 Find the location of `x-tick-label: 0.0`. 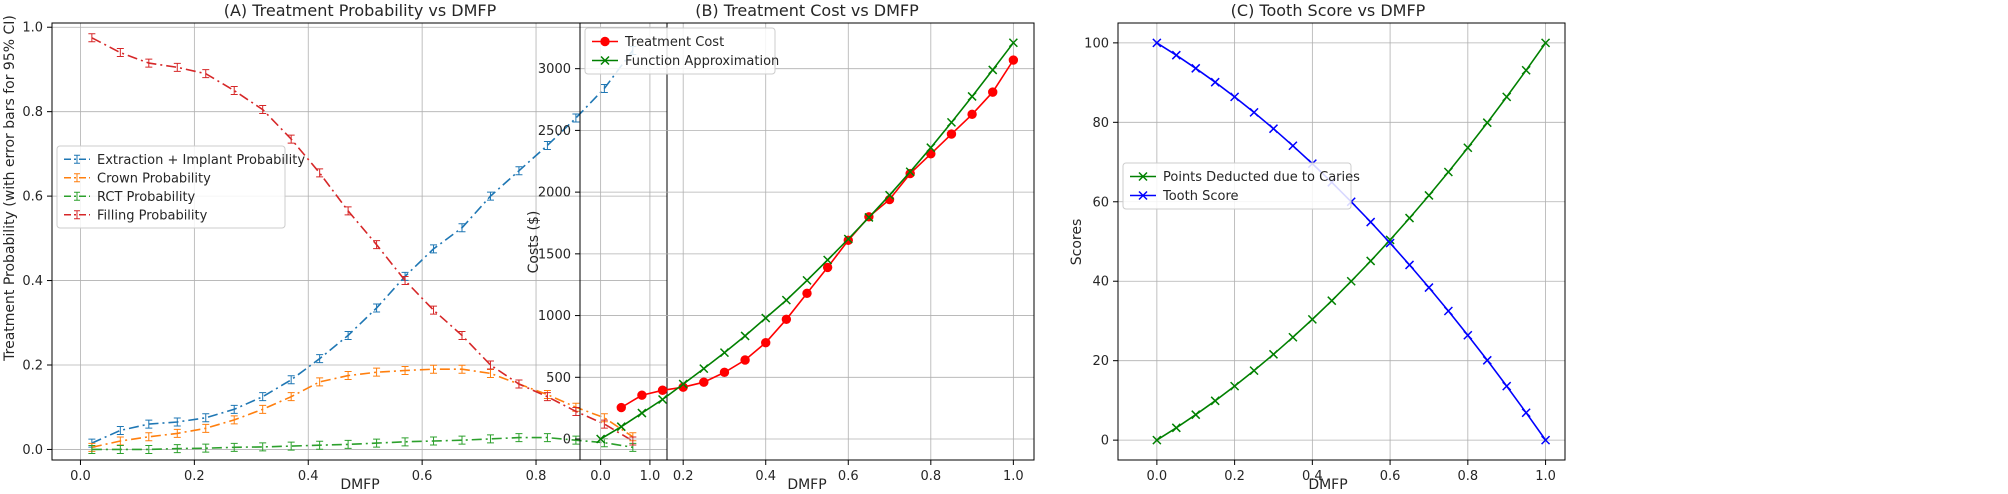

x-tick-label: 0.0 is located at coordinates (80, 476).